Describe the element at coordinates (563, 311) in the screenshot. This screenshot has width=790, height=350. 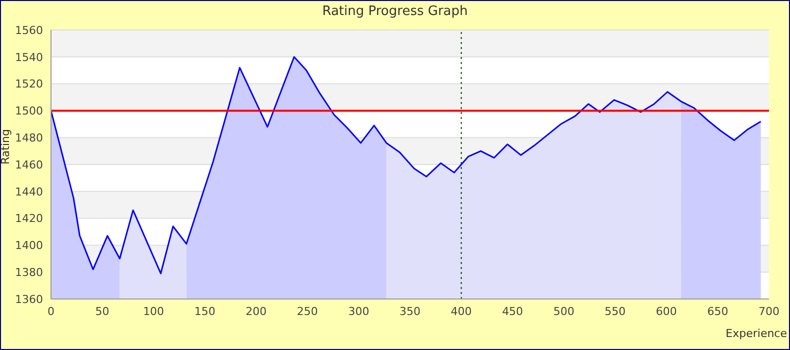
I see `x-tick-label: 500` at that location.